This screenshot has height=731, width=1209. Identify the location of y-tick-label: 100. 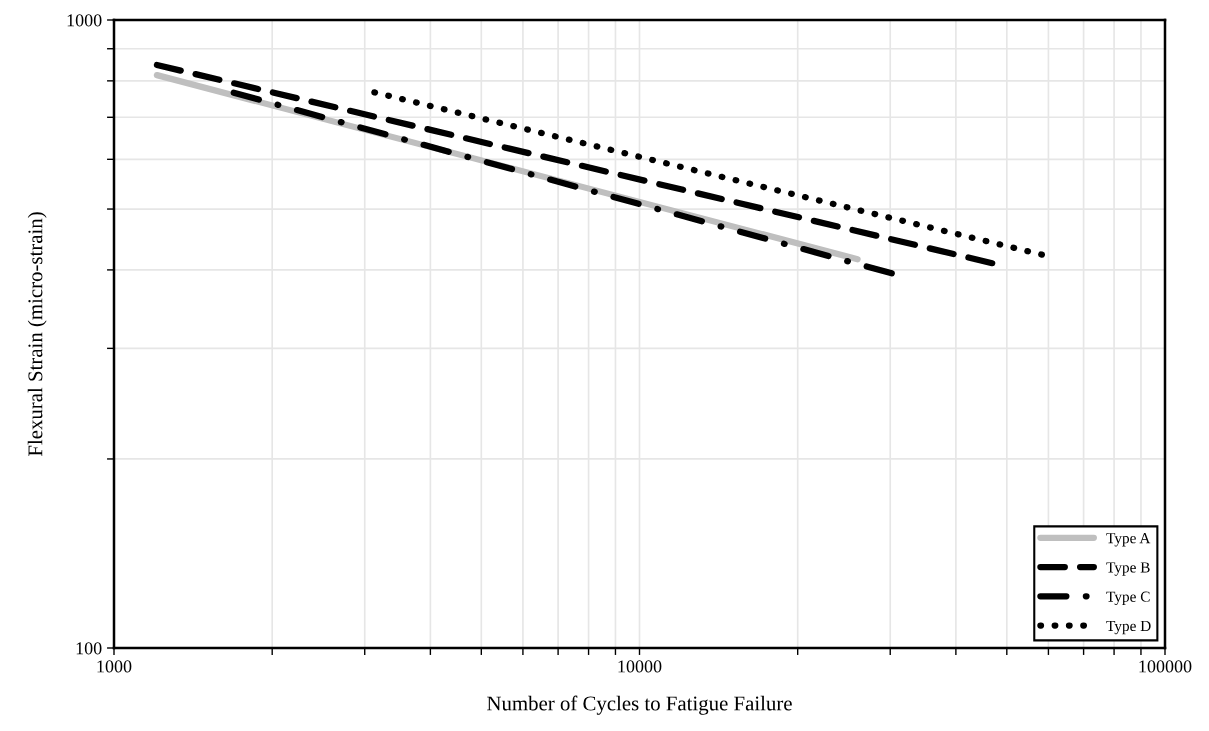
(89, 648).